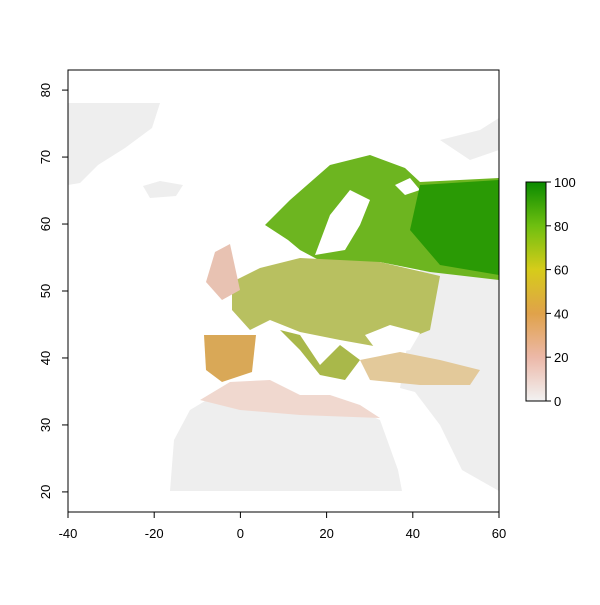  What do you see at coordinates (68, 533) in the screenshot?
I see `x-tick-label: -40` at bounding box center [68, 533].